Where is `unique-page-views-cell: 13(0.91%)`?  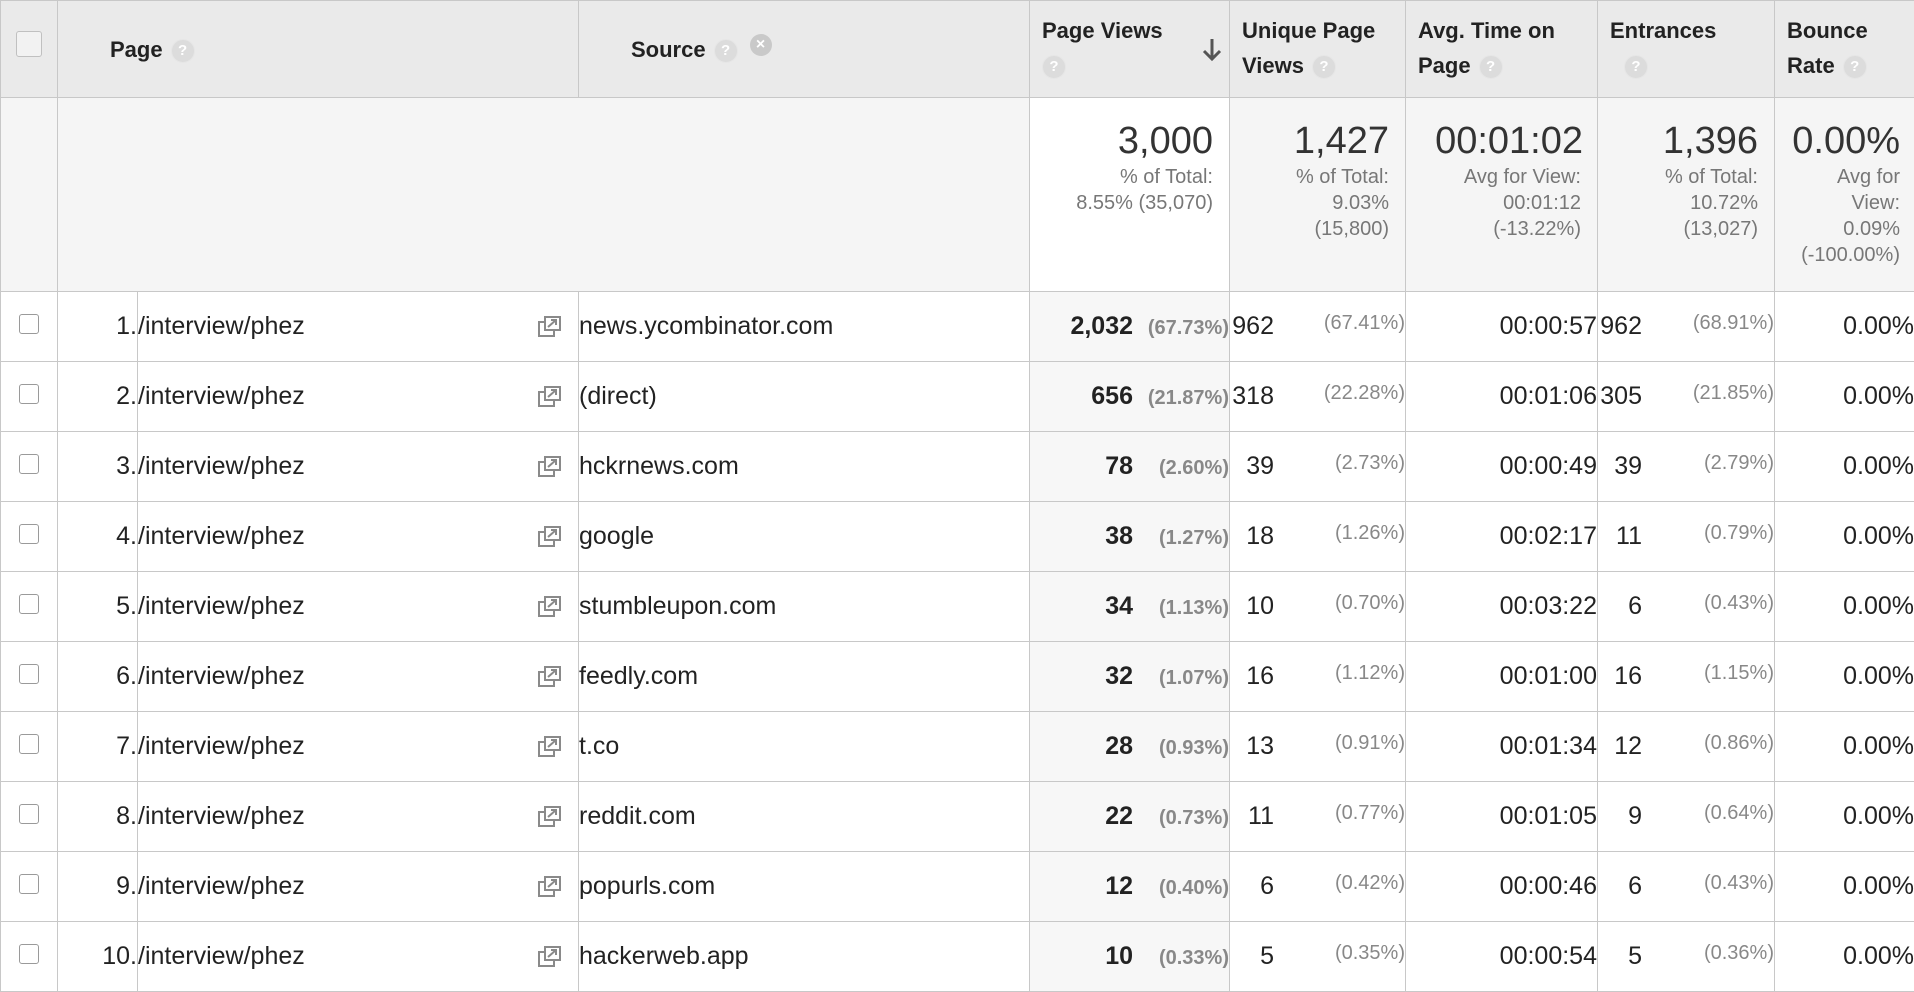 unique-page-views-cell: 13(0.91%) is located at coordinates (1318, 747).